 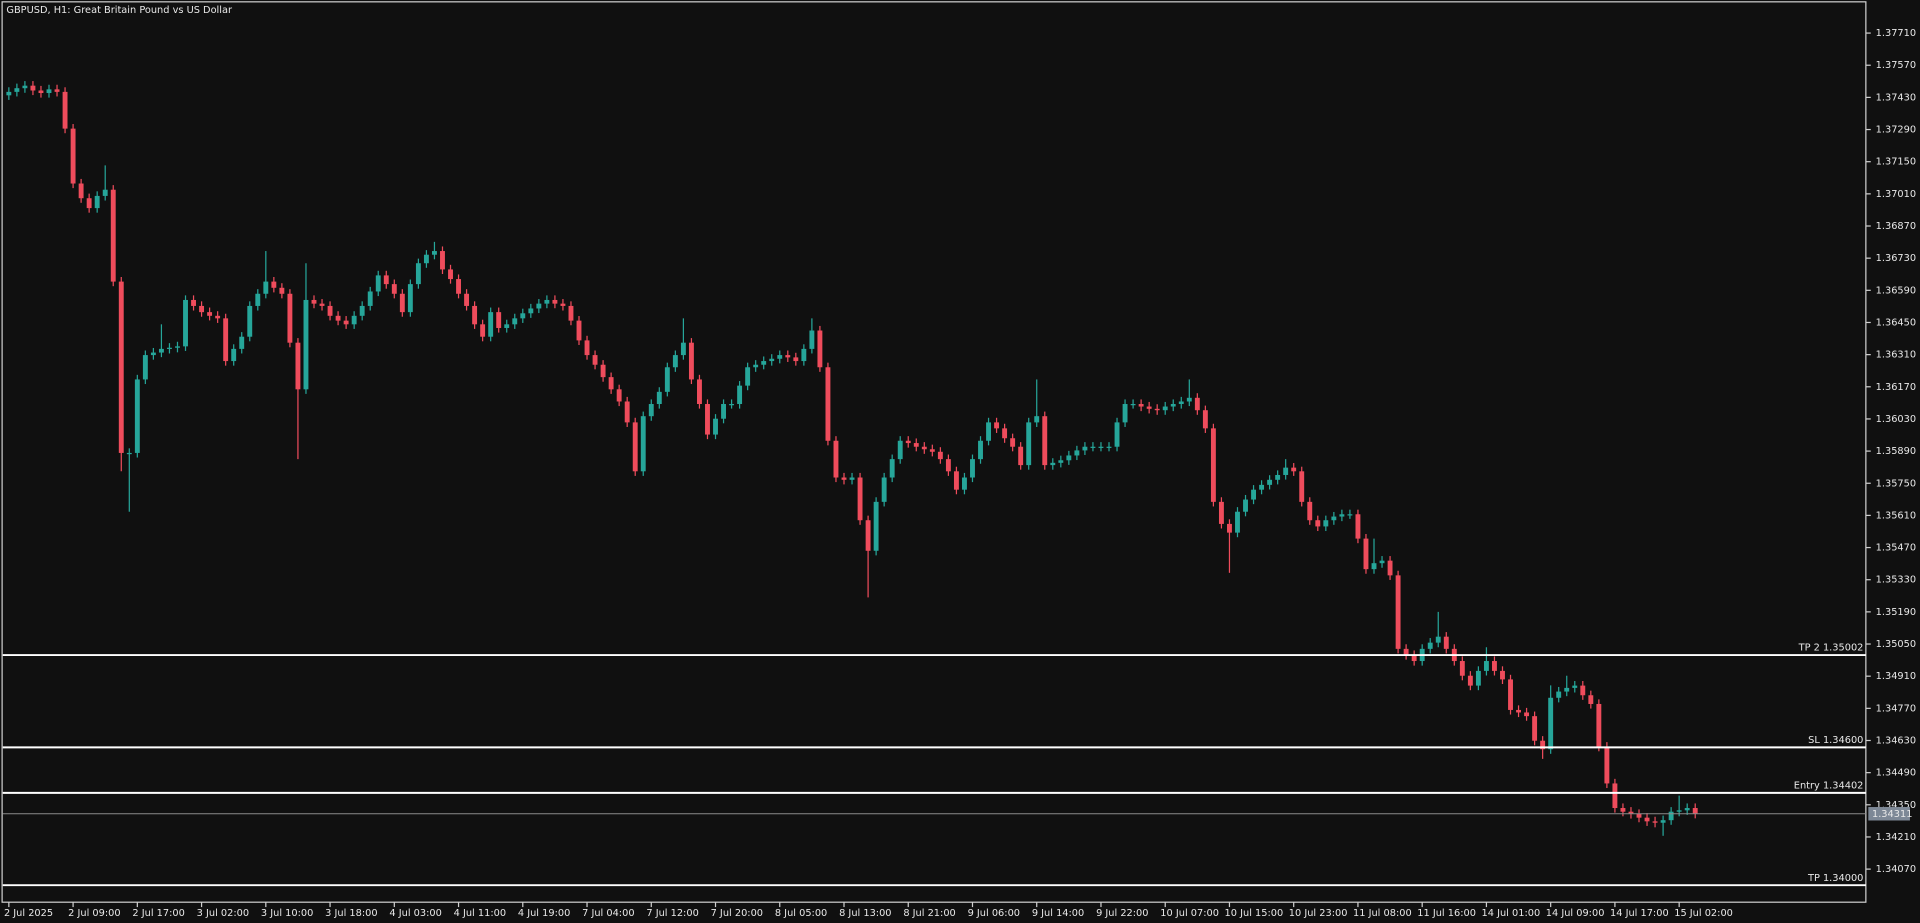 What do you see at coordinates (1896, 837) in the screenshot?
I see `y-tick-label: 1.34210` at bounding box center [1896, 837].